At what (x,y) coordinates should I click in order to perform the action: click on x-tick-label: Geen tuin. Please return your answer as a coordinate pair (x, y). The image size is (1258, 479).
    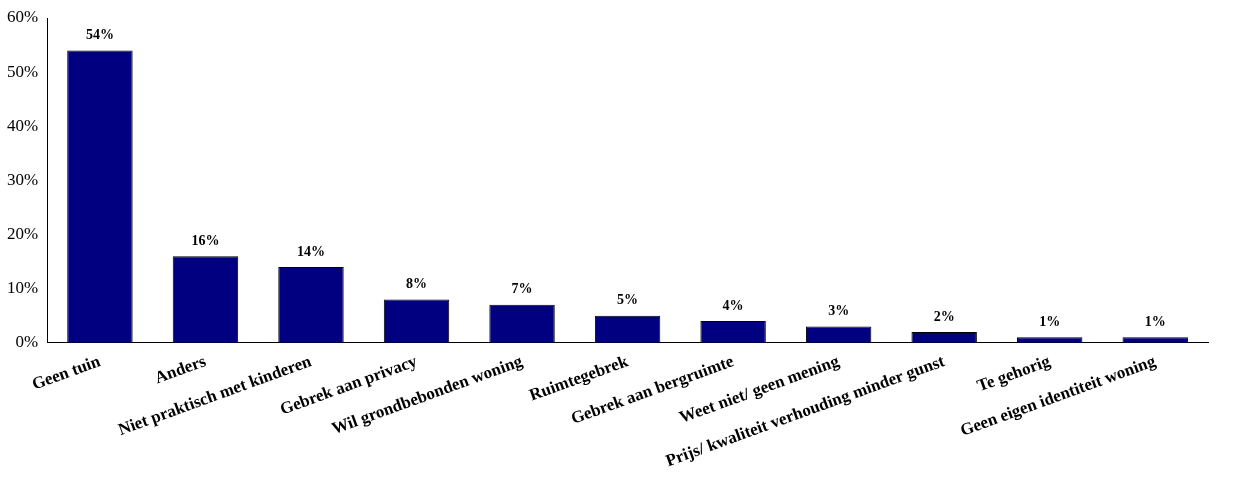
    Looking at the image, I should click on (66, 372).